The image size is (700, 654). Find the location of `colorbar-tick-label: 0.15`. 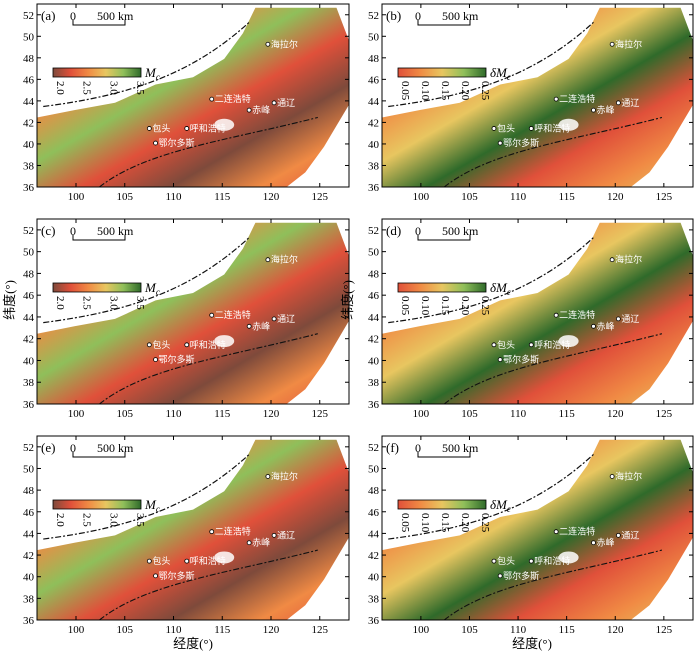

colorbar-tick-label: 0.15 is located at coordinates (445, 523).